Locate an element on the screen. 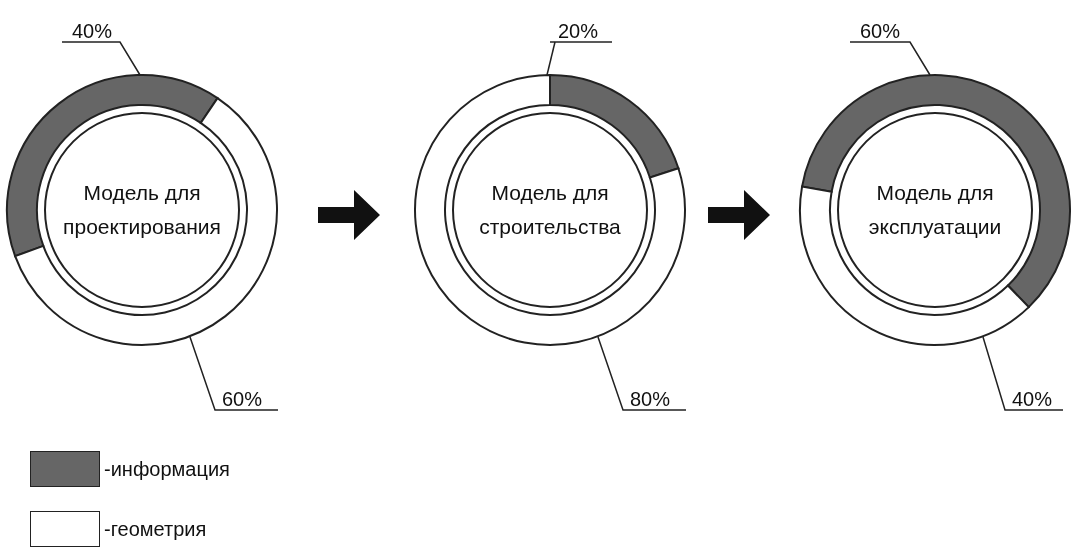 The height and width of the screenshot is (558, 1078). legend-label: -геометрия is located at coordinates (155, 529).